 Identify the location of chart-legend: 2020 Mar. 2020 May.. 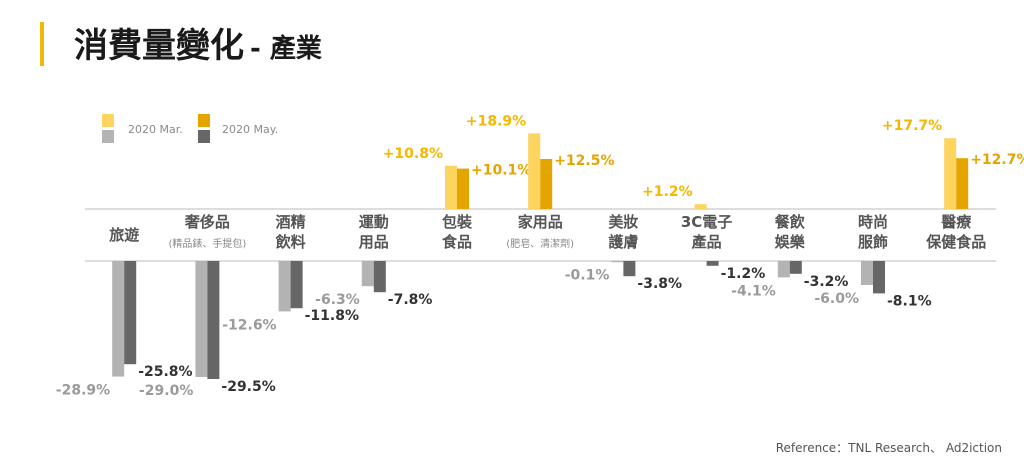
(202, 131).